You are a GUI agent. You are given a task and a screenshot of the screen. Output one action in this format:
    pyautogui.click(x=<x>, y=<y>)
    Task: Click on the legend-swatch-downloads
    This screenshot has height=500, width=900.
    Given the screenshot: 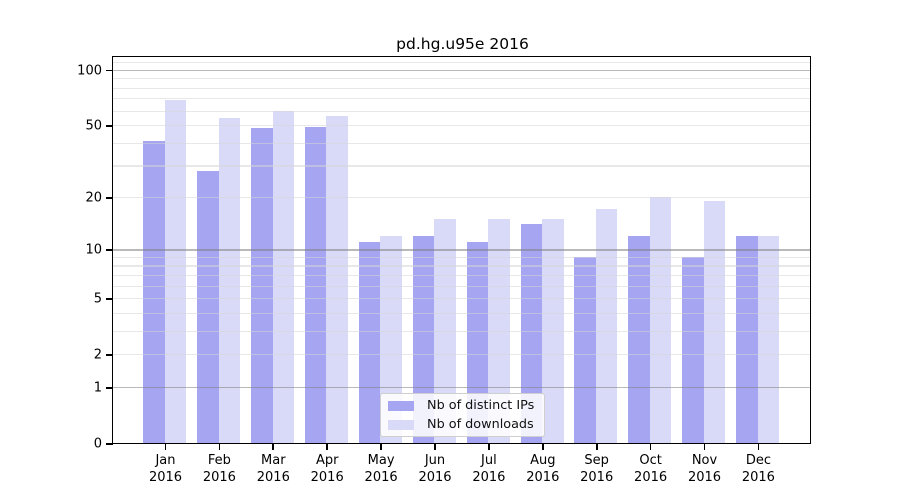 What is the action you would take?
    pyautogui.click(x=401, y=424)
    